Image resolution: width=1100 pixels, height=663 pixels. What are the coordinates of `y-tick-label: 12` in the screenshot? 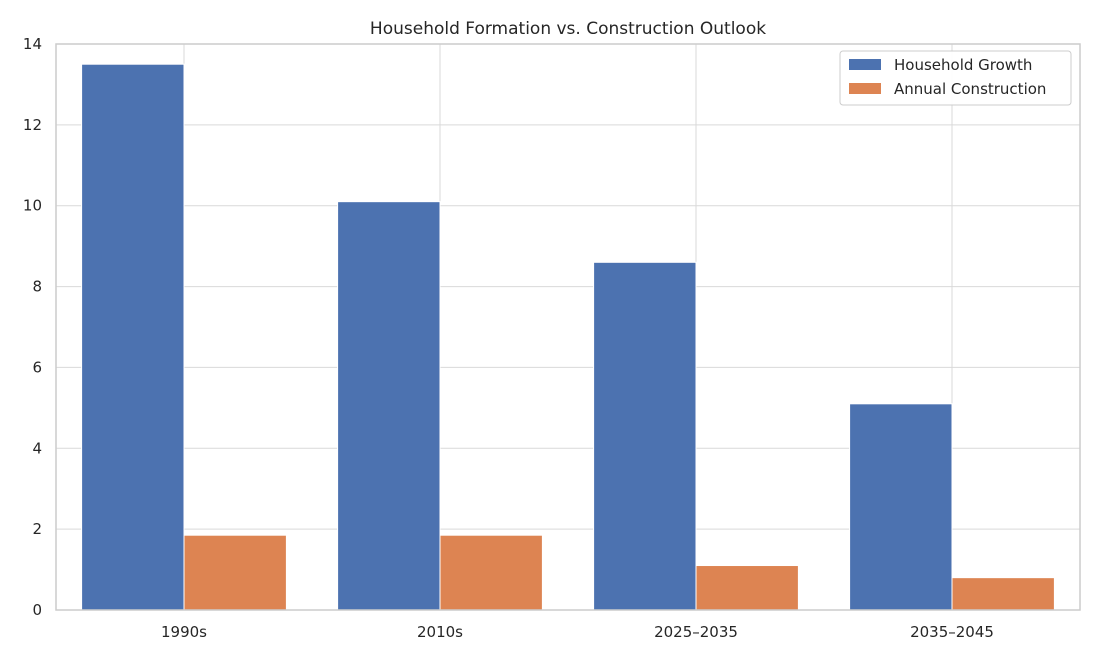 It's located at (32, 125).